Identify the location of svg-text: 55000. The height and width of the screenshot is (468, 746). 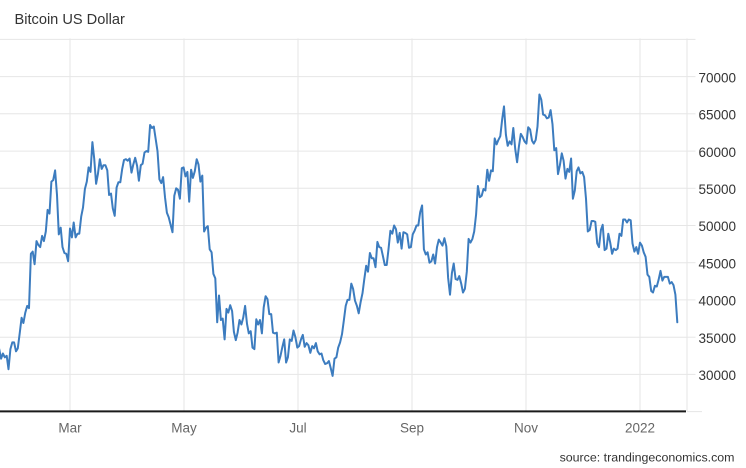
(718, 189).